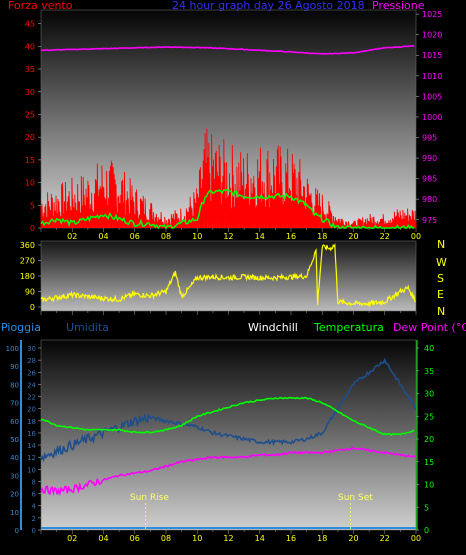 The height and width of the screenshot is (555, 466). I want to click on rain-tick-label: 30, so click(14, 476).